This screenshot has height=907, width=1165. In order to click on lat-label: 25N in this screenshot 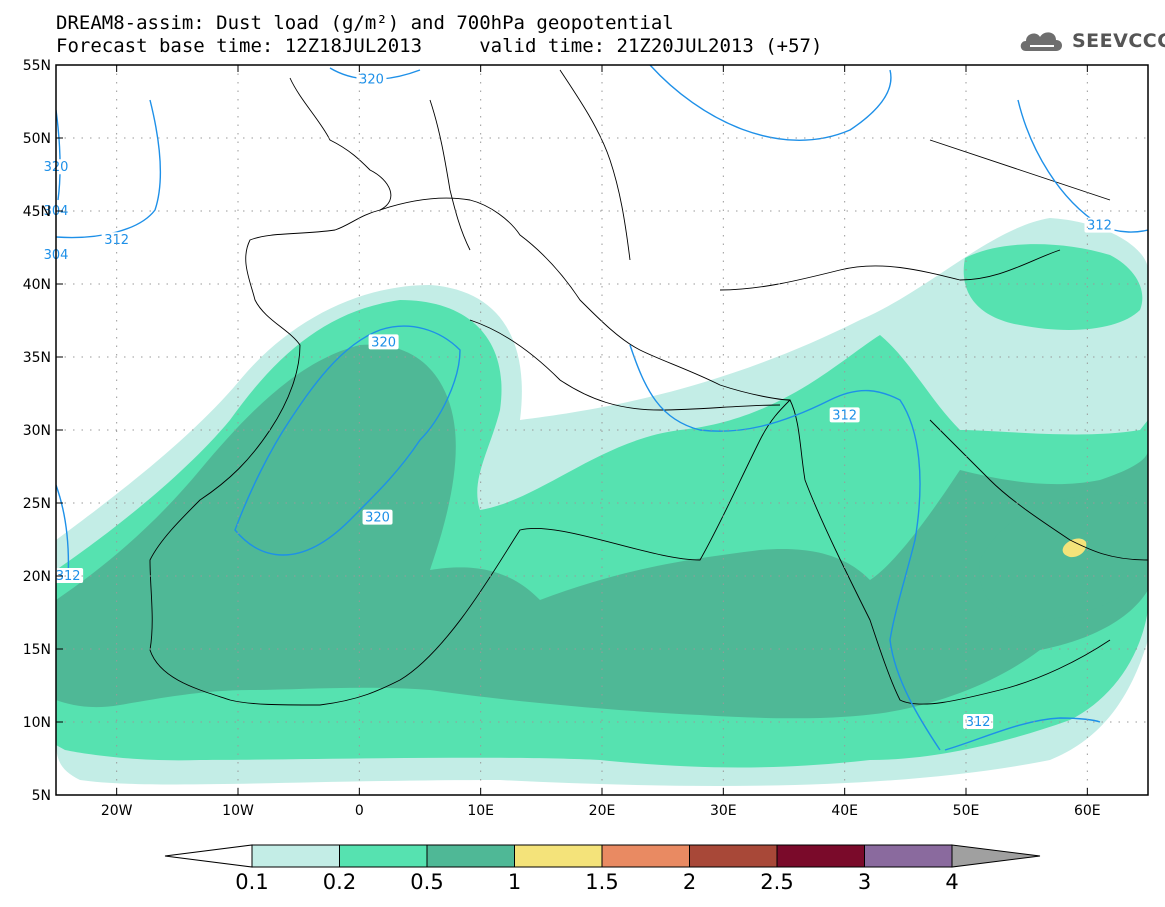, I will do `click(37, 504)`.